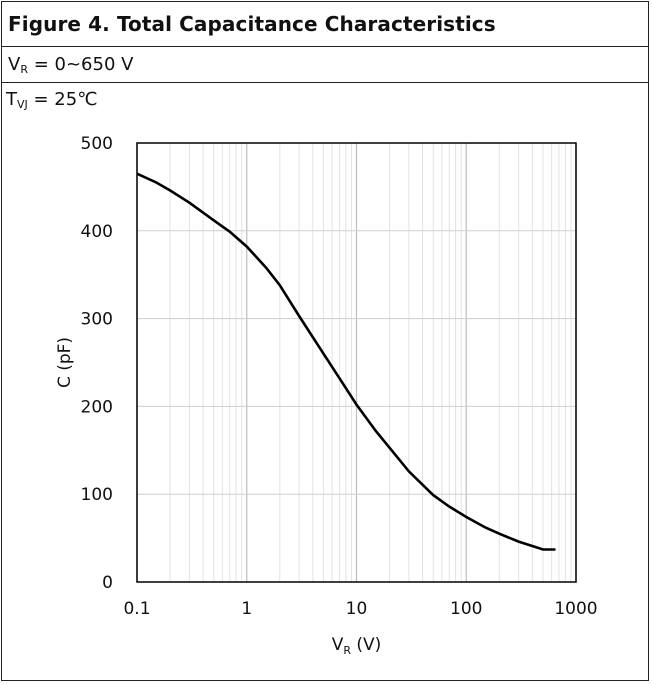 This screenshot has height=684, width=652. I want to click on x-axis-label-sub: R, so click(347, 650).